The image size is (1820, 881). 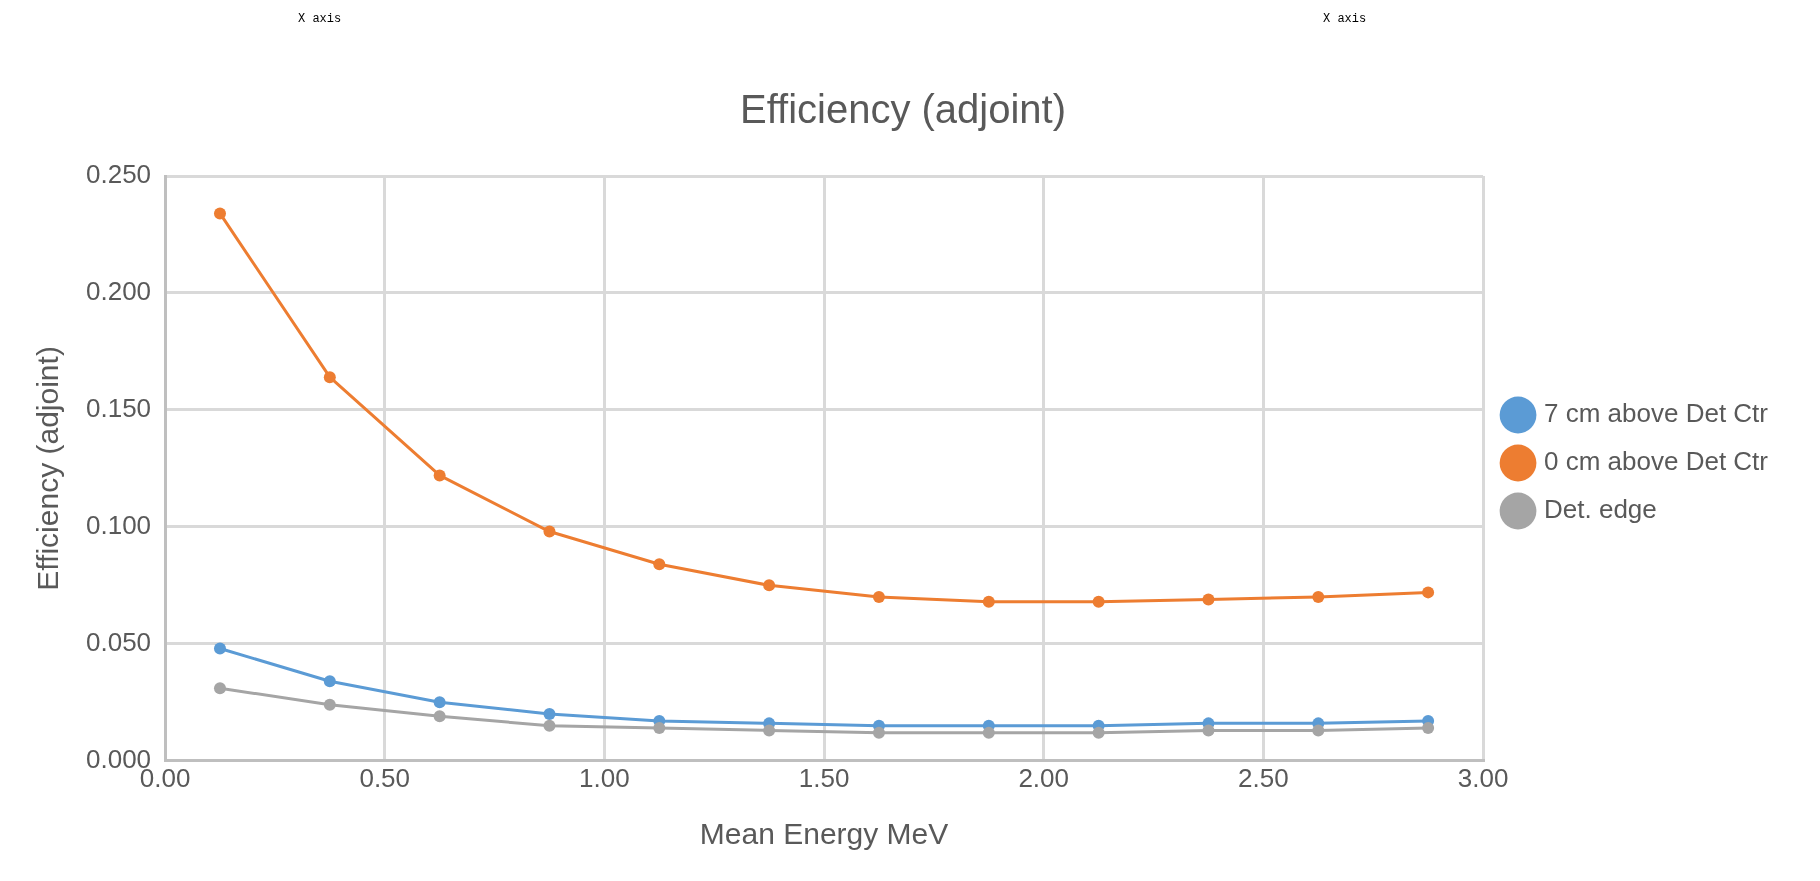 What do you see at coordinates (1656, 413) in the screenshot?
I see `legend-label: 7 cm above Det Ctr` at bounding box center [1656, 413].